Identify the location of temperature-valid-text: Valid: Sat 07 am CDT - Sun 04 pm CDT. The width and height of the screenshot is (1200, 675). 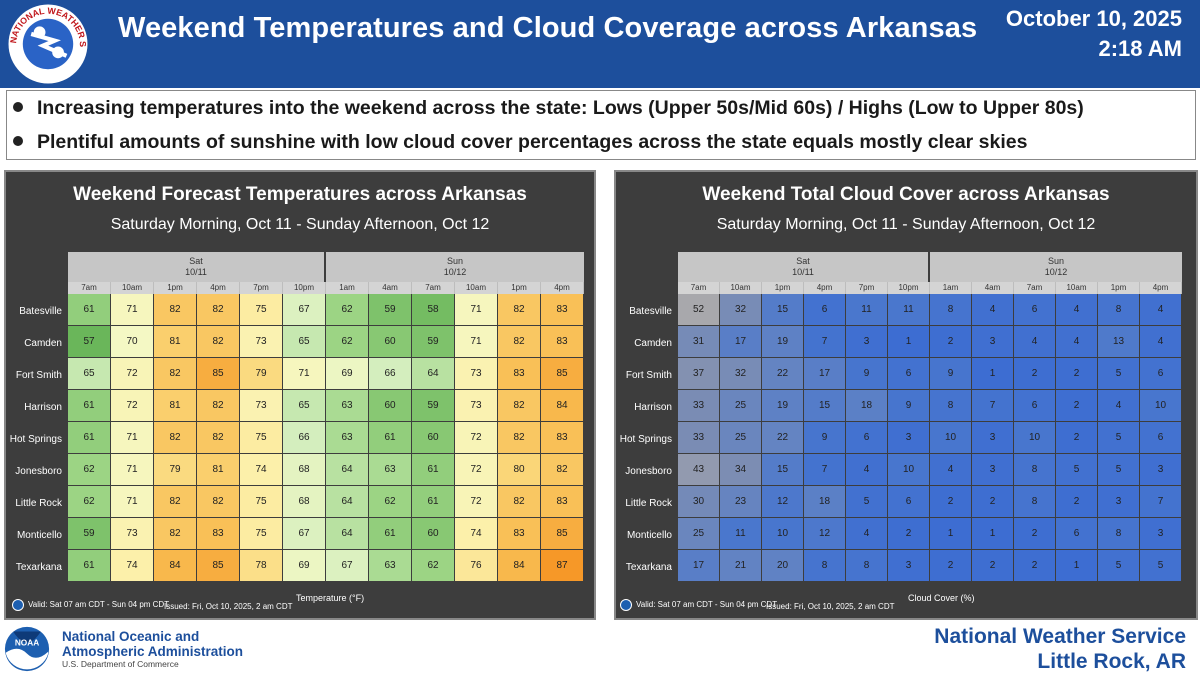
(90, 605).